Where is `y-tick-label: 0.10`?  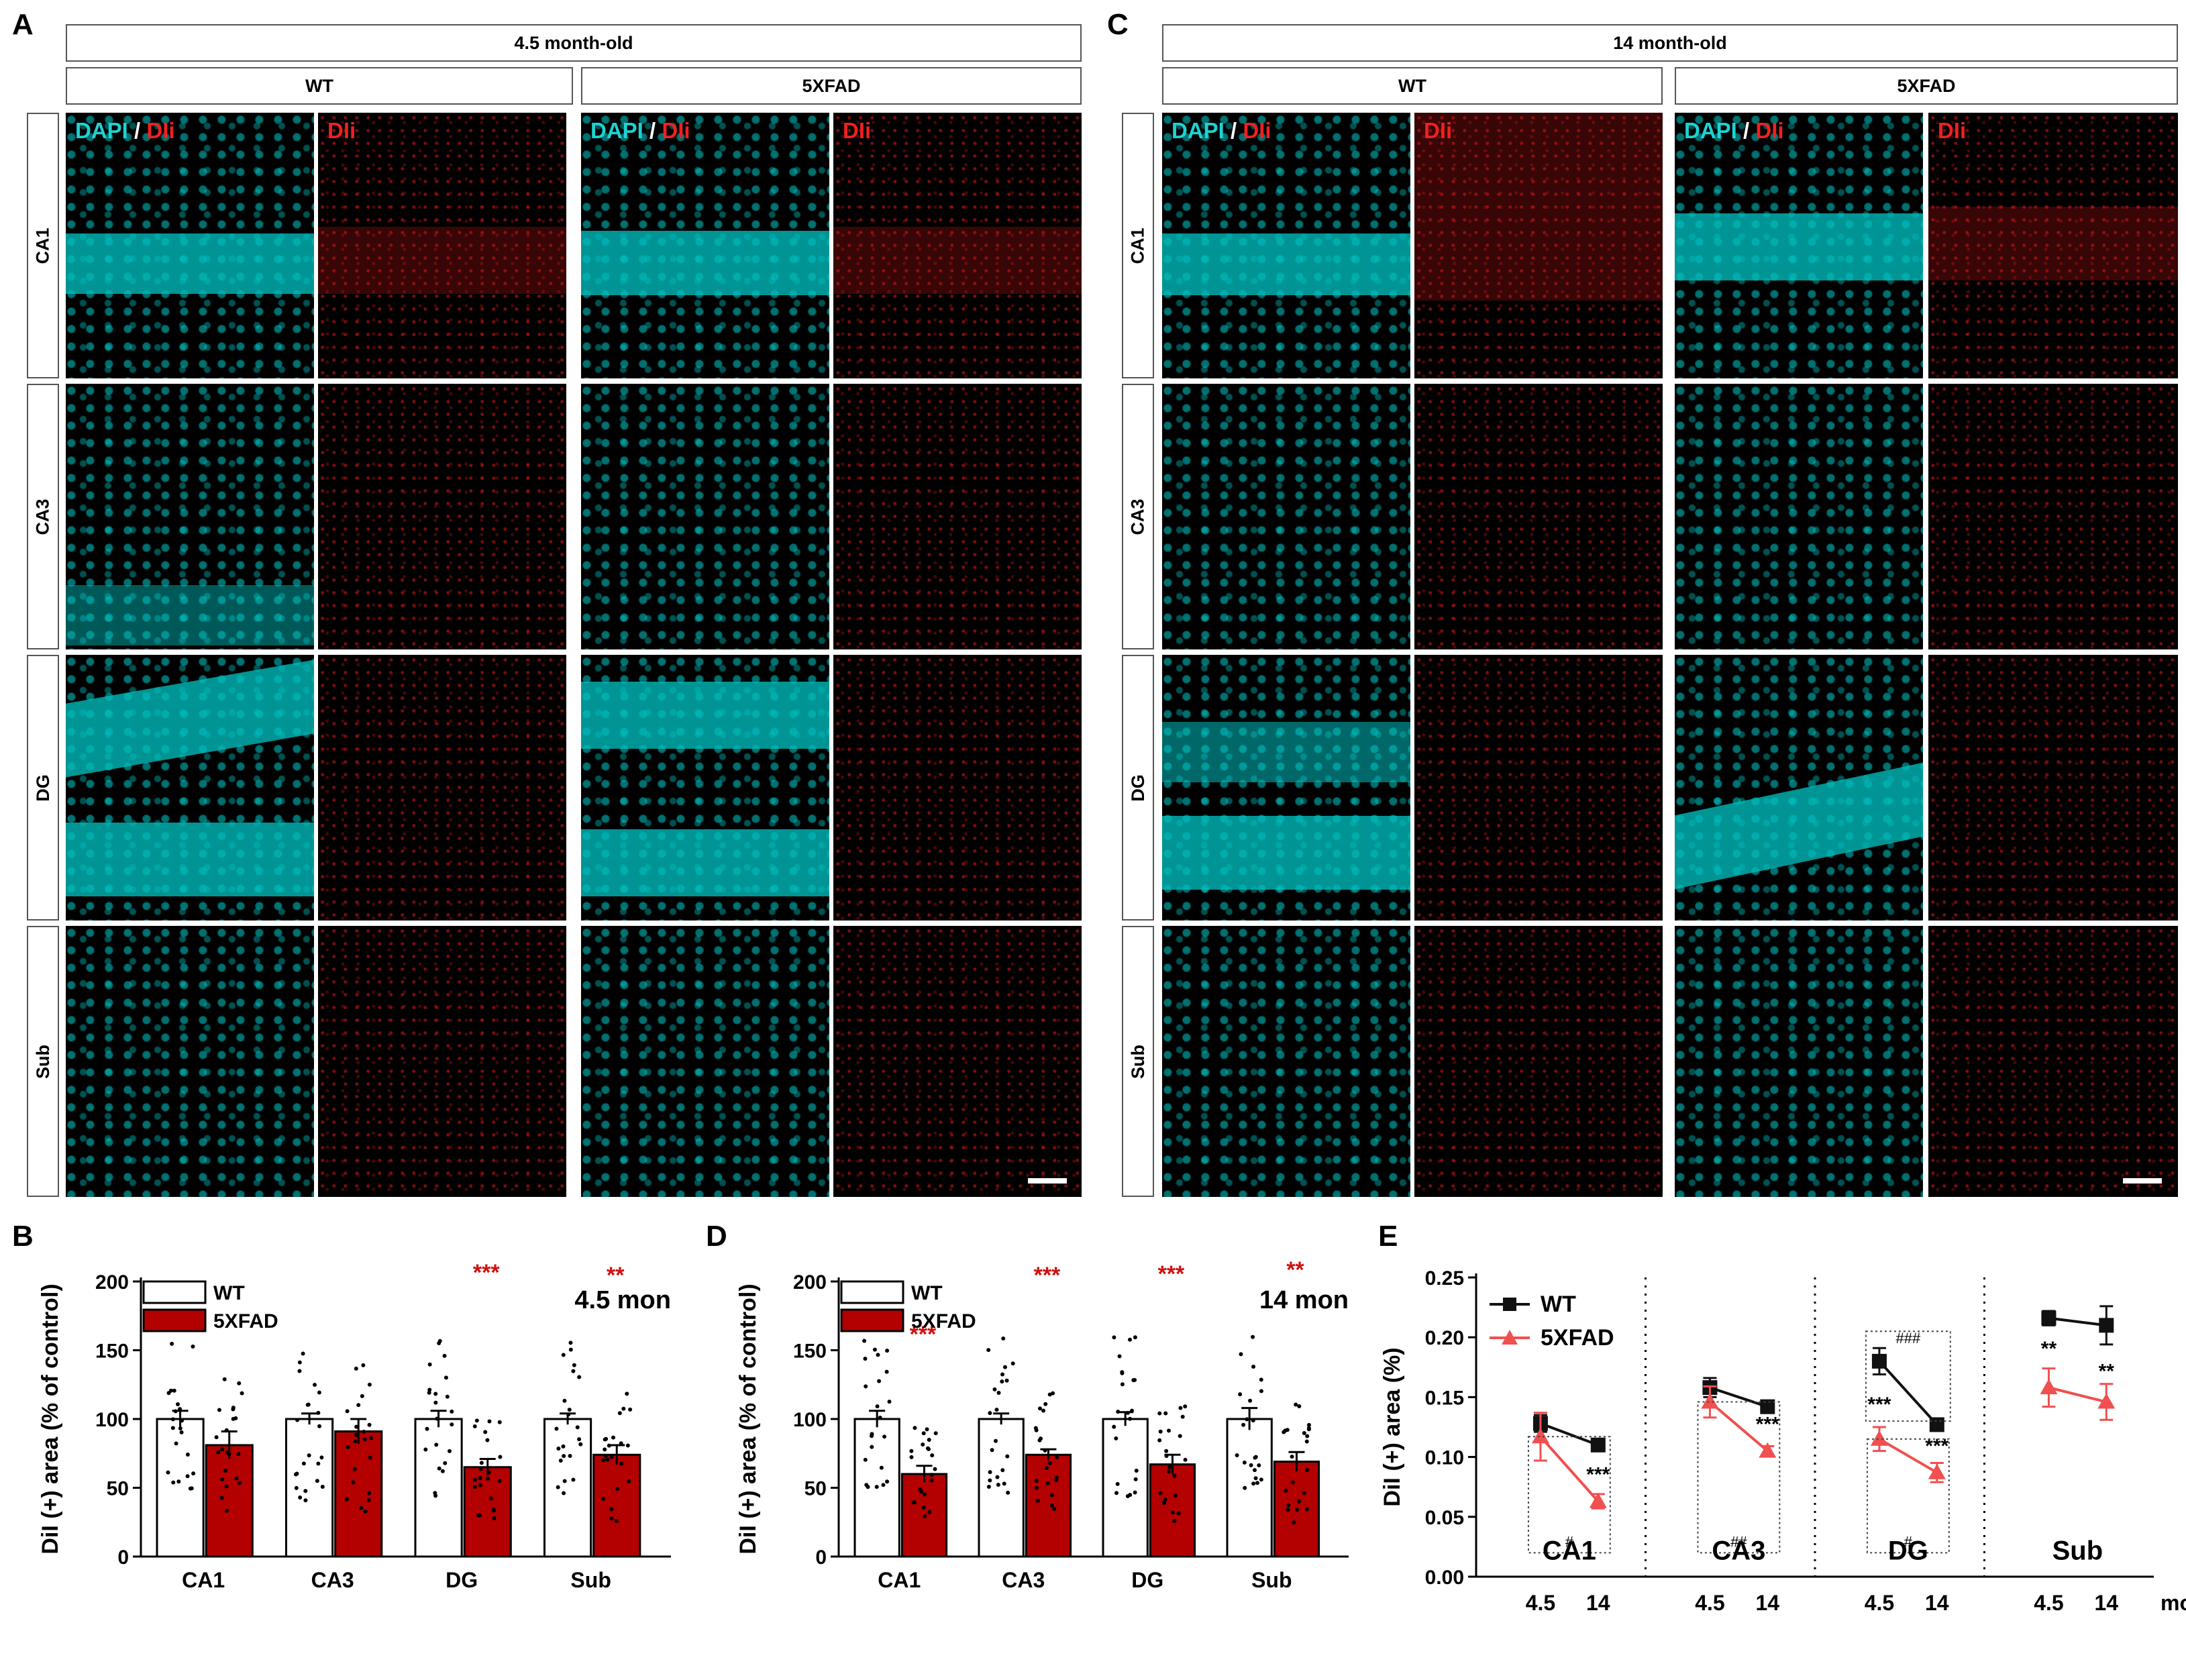
y-tick-label: 0.10 is located at coordinates (1444, 1458).